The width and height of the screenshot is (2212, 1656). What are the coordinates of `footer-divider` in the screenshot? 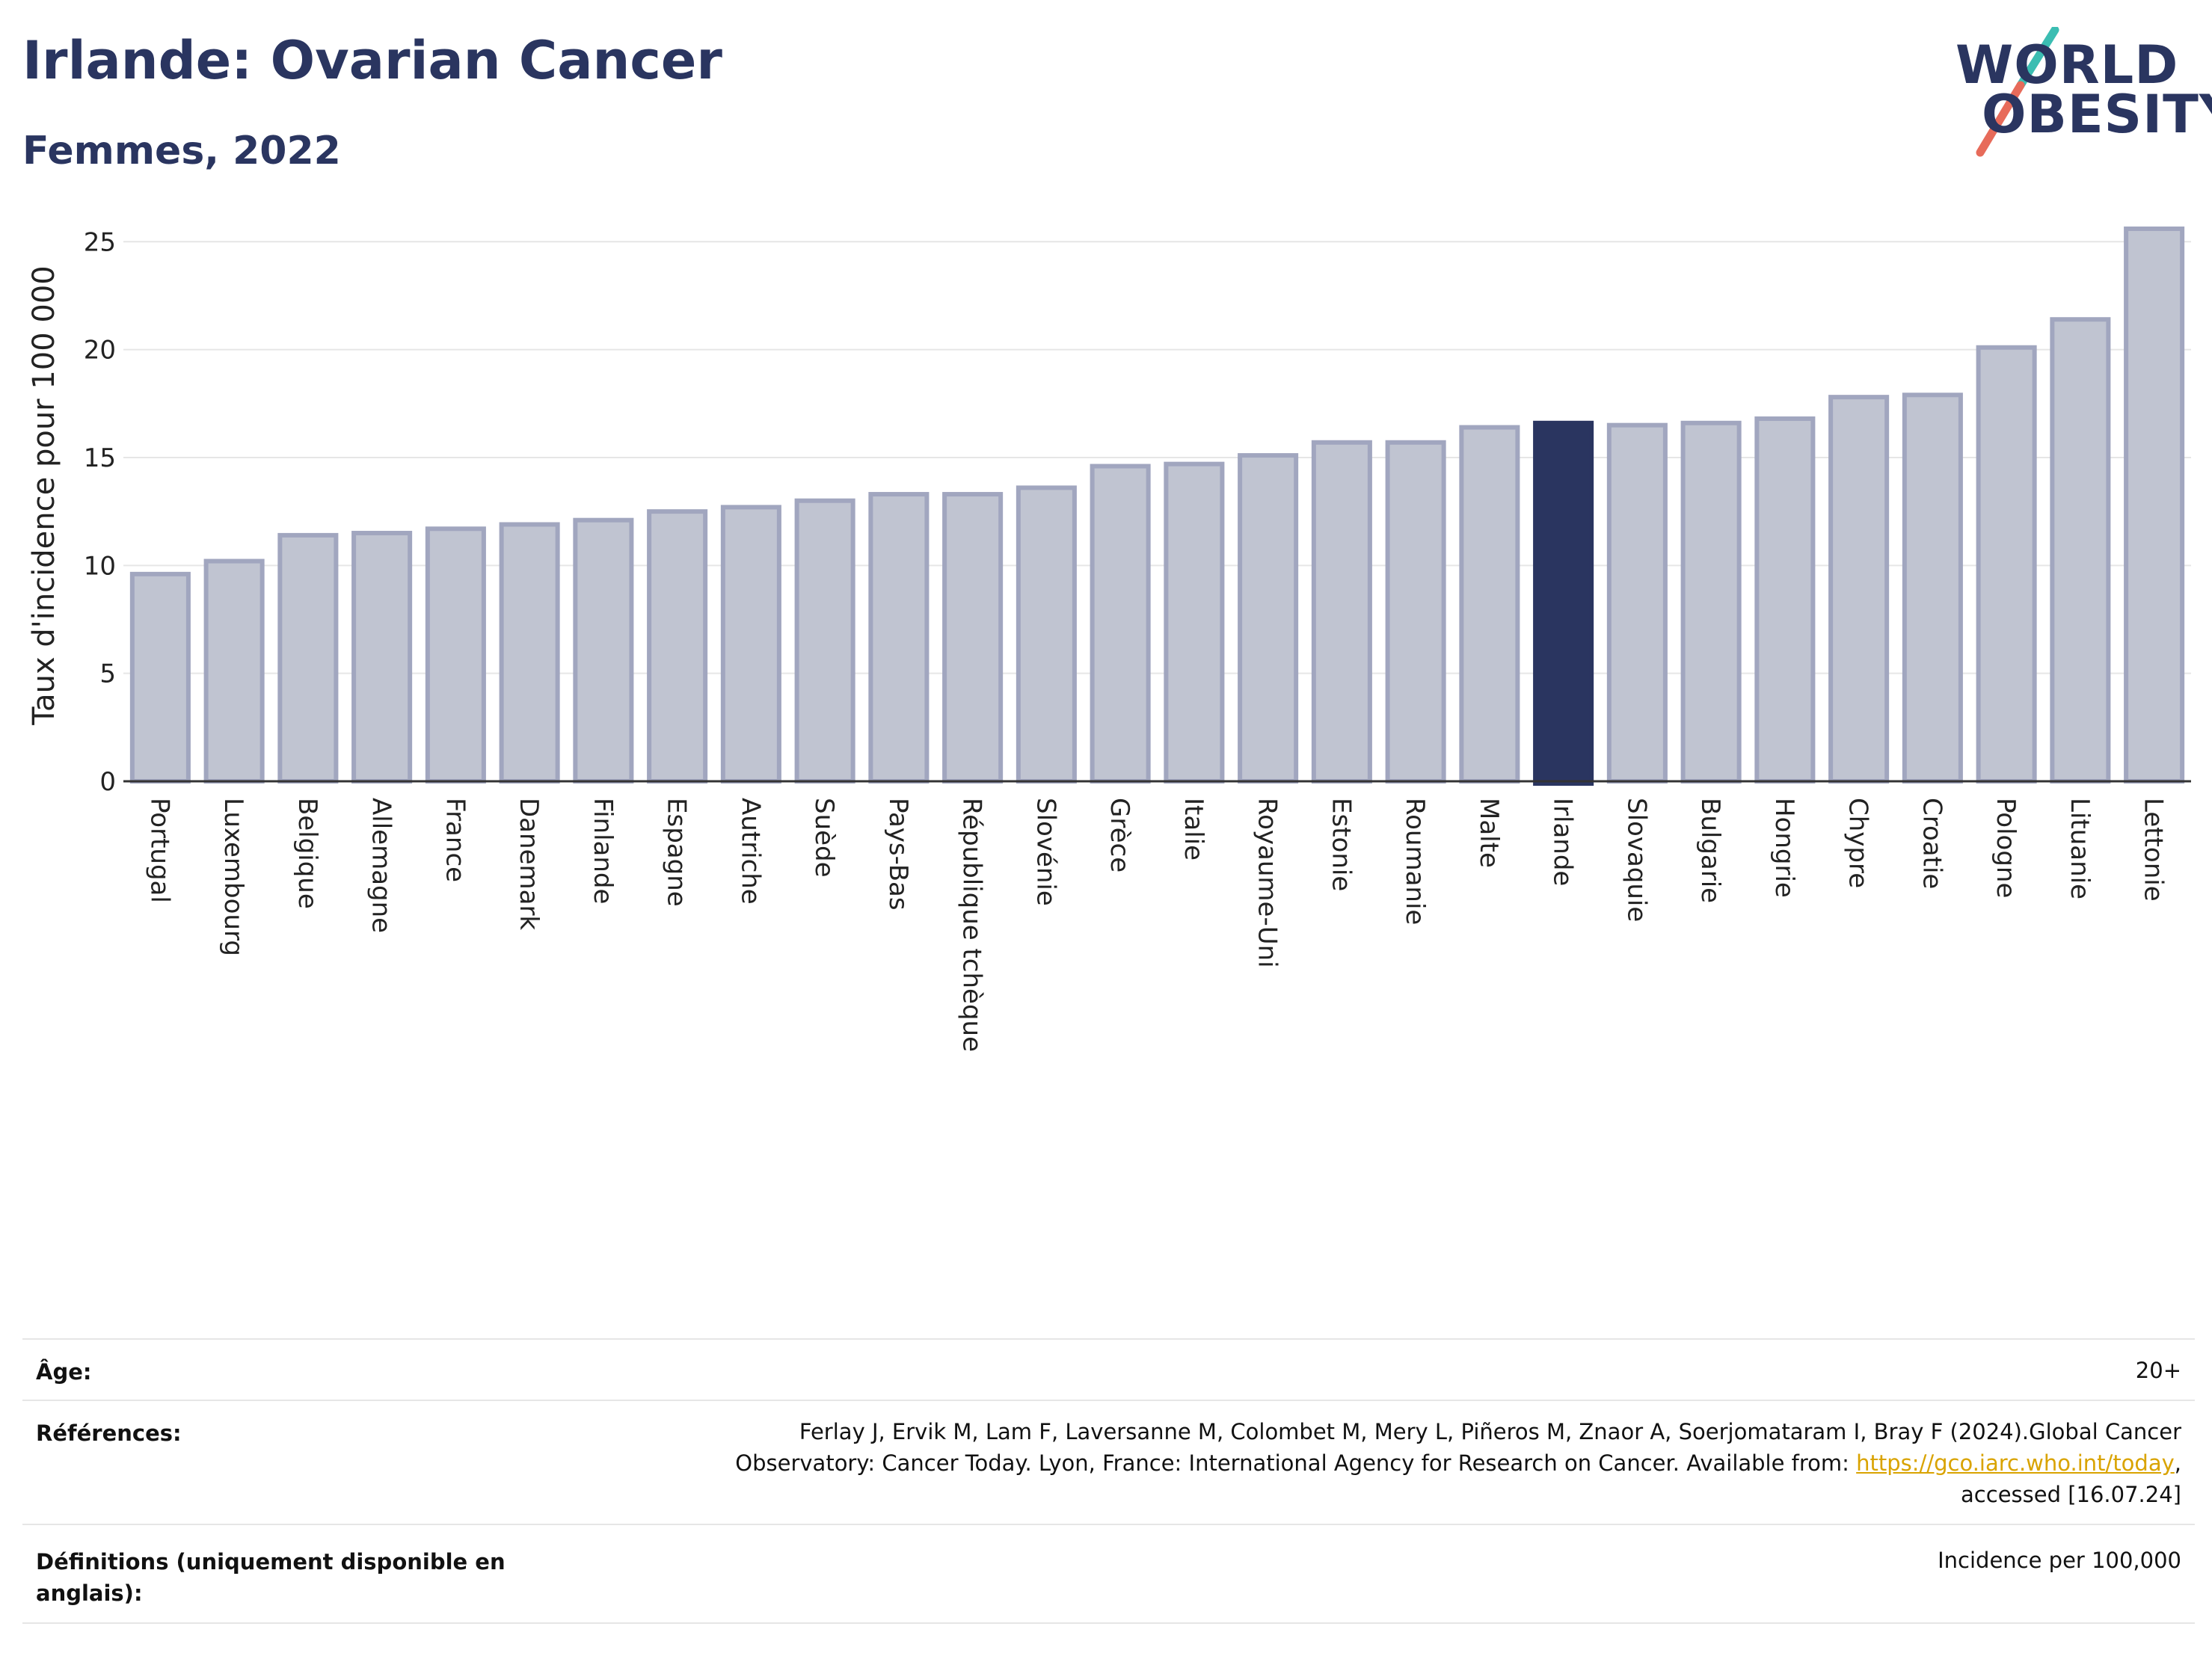 It's located at (1108, 1623).